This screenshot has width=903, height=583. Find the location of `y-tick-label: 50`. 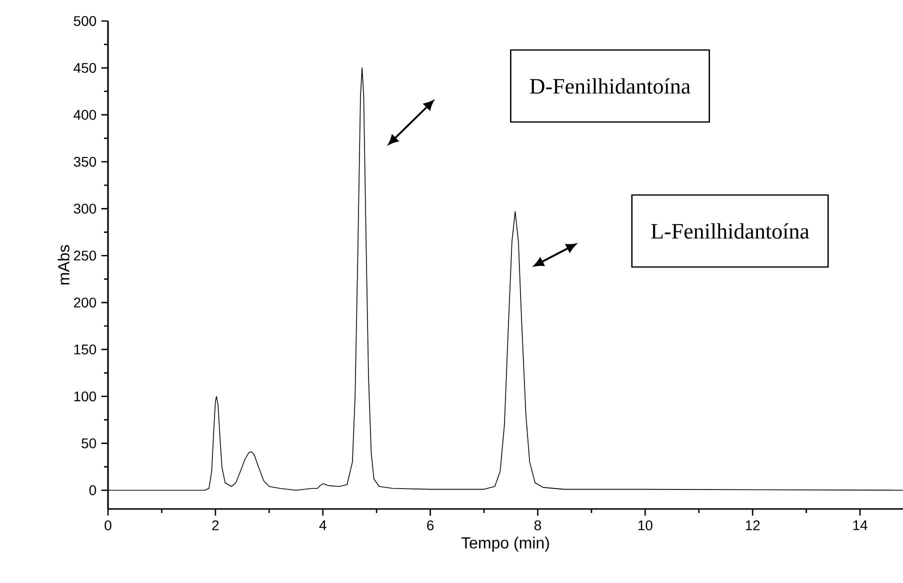

y-tick-label: 50 is located at coordinates (89, 443).